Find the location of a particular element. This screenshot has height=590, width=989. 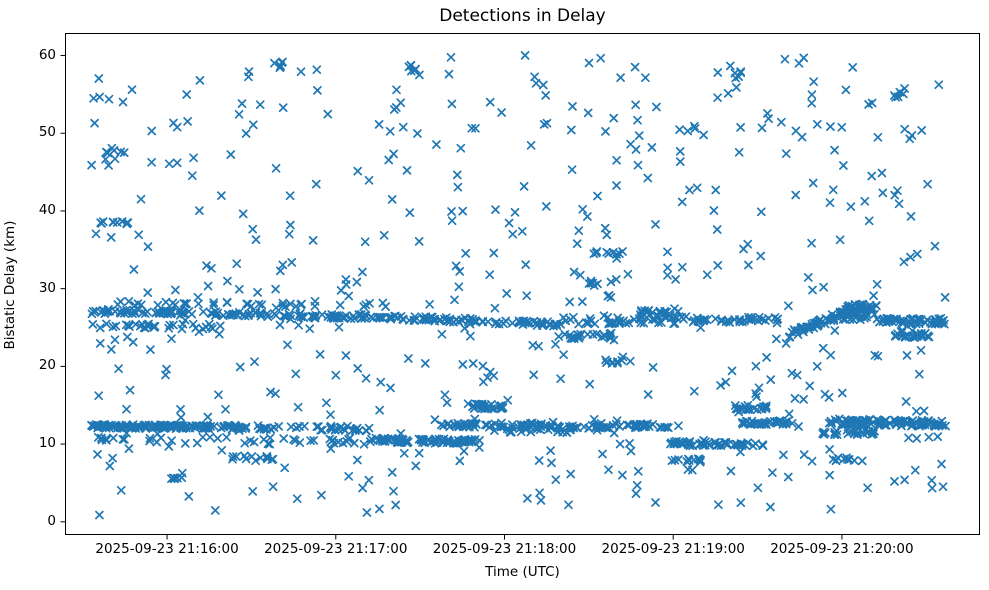

x-tick-label: 2025-09-23 21:16:00 is located at coordinates (167, 549).